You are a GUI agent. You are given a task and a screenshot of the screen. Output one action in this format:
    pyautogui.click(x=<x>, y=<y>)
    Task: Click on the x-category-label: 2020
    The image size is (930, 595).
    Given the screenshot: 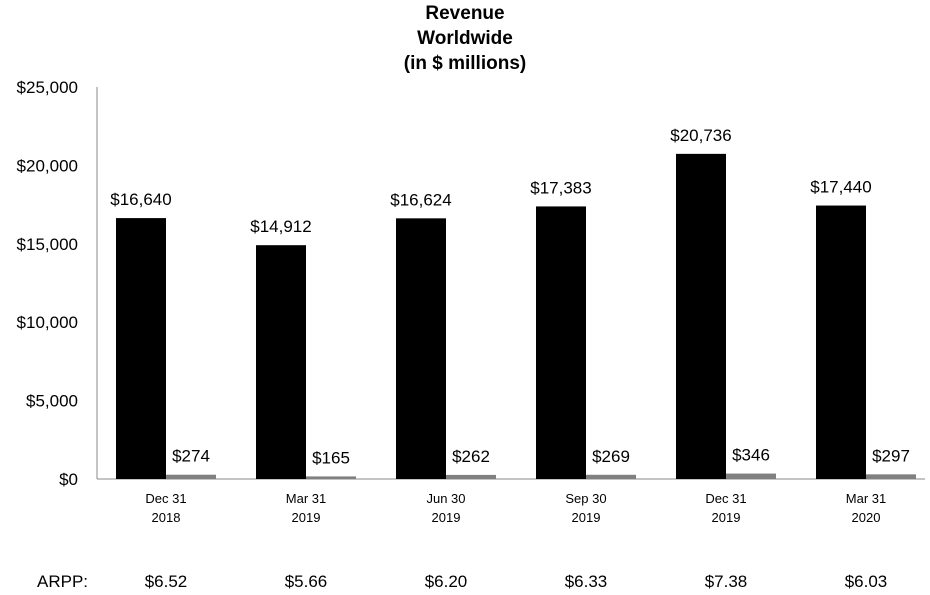 What is the action you would take?
    pyautogui.click(x=866, y=517)
    